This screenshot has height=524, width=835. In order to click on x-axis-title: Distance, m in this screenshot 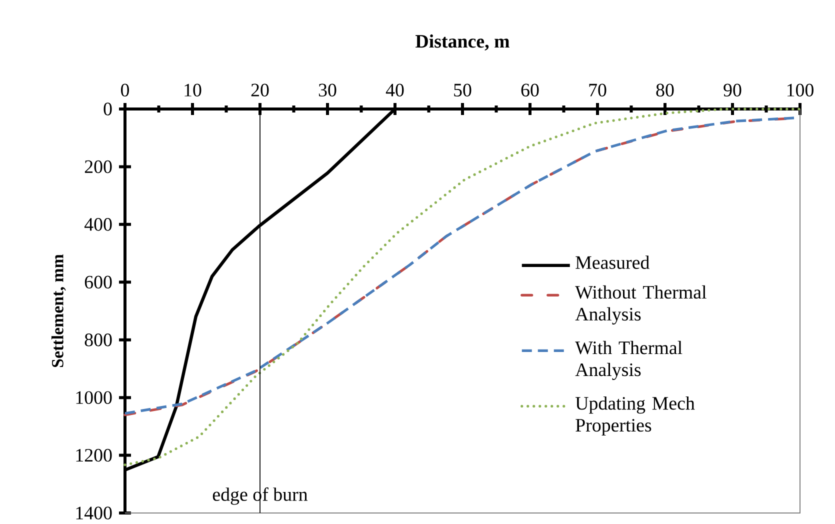, I will do `click(463, 42)`.